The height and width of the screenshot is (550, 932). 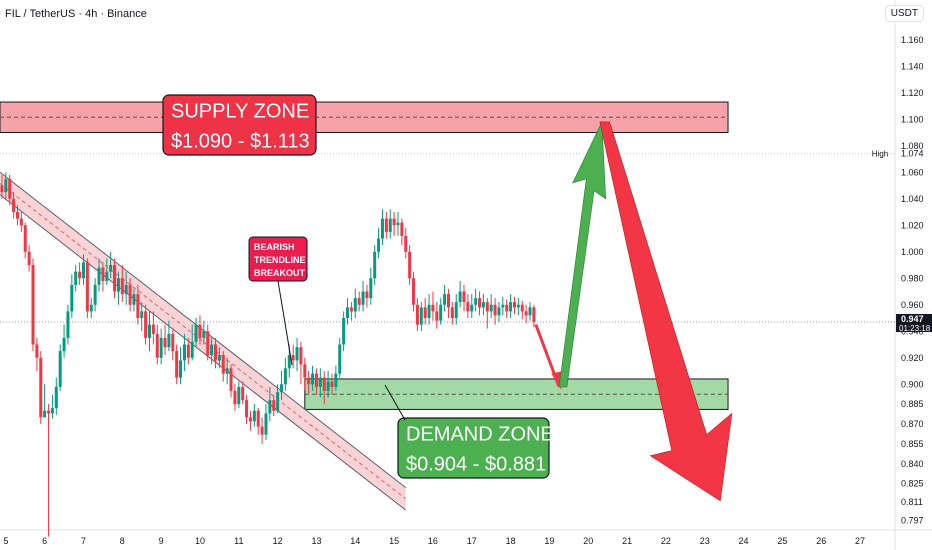 I want to click on chart-title: FIL / TetherUS · 4h · Binance, so click(x=76, y=14).